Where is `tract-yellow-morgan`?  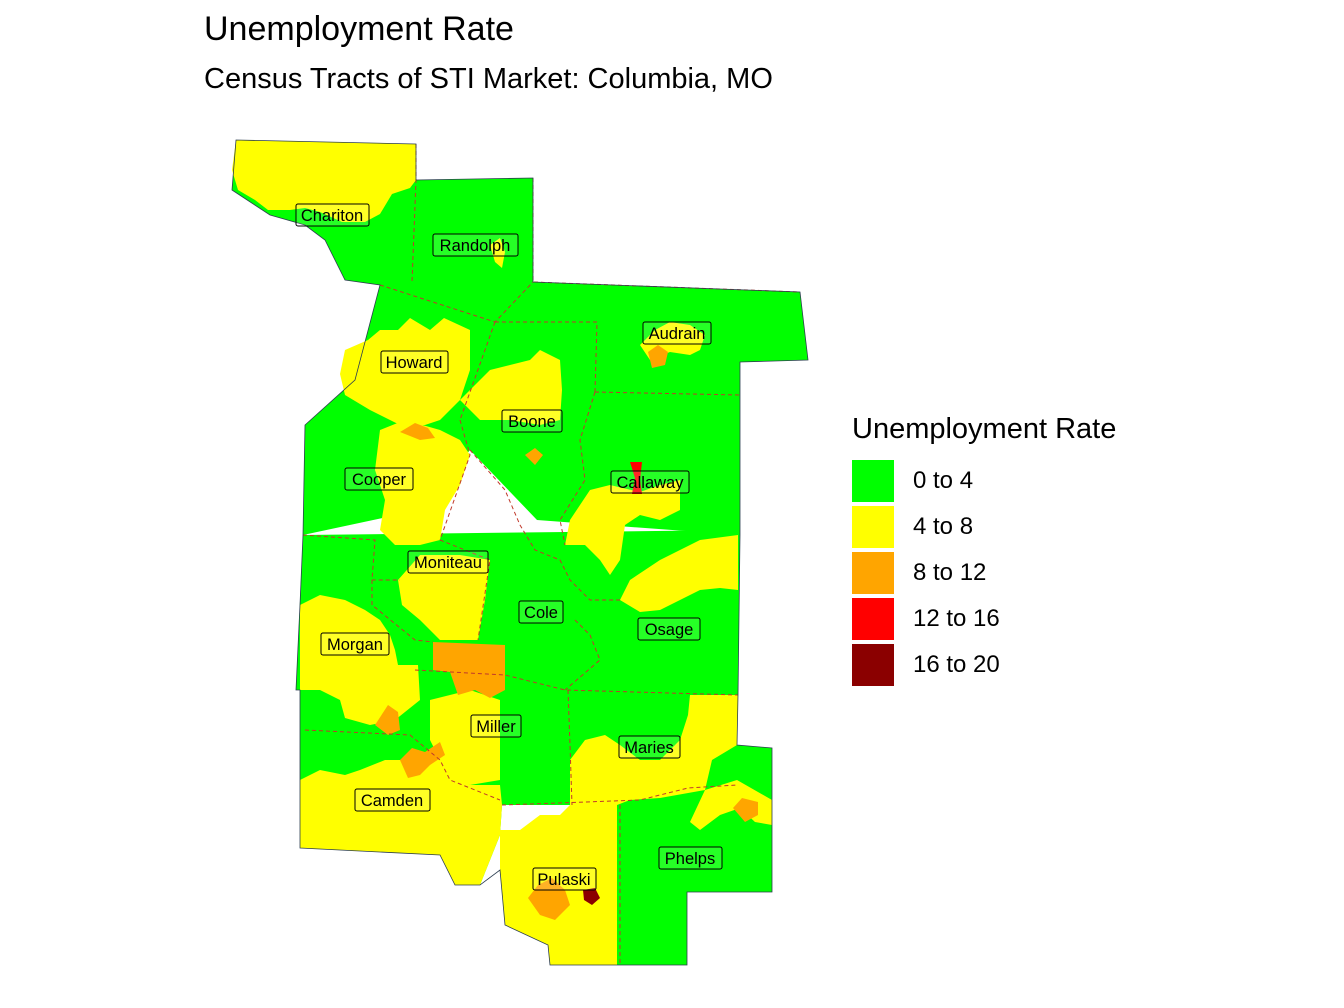 tract-yellow-morgan is located at coordinates (360, 660).